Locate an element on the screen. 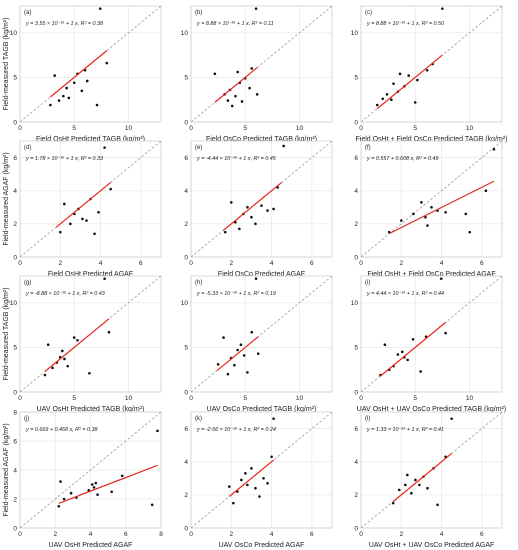 This screenshot has height=550, width=518. x-tick-label: 5 is located at coordinates (415, 398).